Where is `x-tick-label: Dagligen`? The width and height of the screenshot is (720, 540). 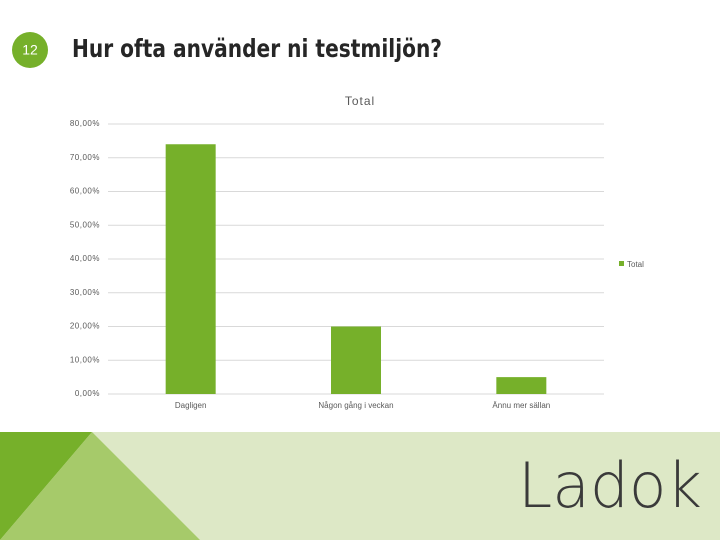
x-tick-label: Dagligen is located at coordinates (191, 405).